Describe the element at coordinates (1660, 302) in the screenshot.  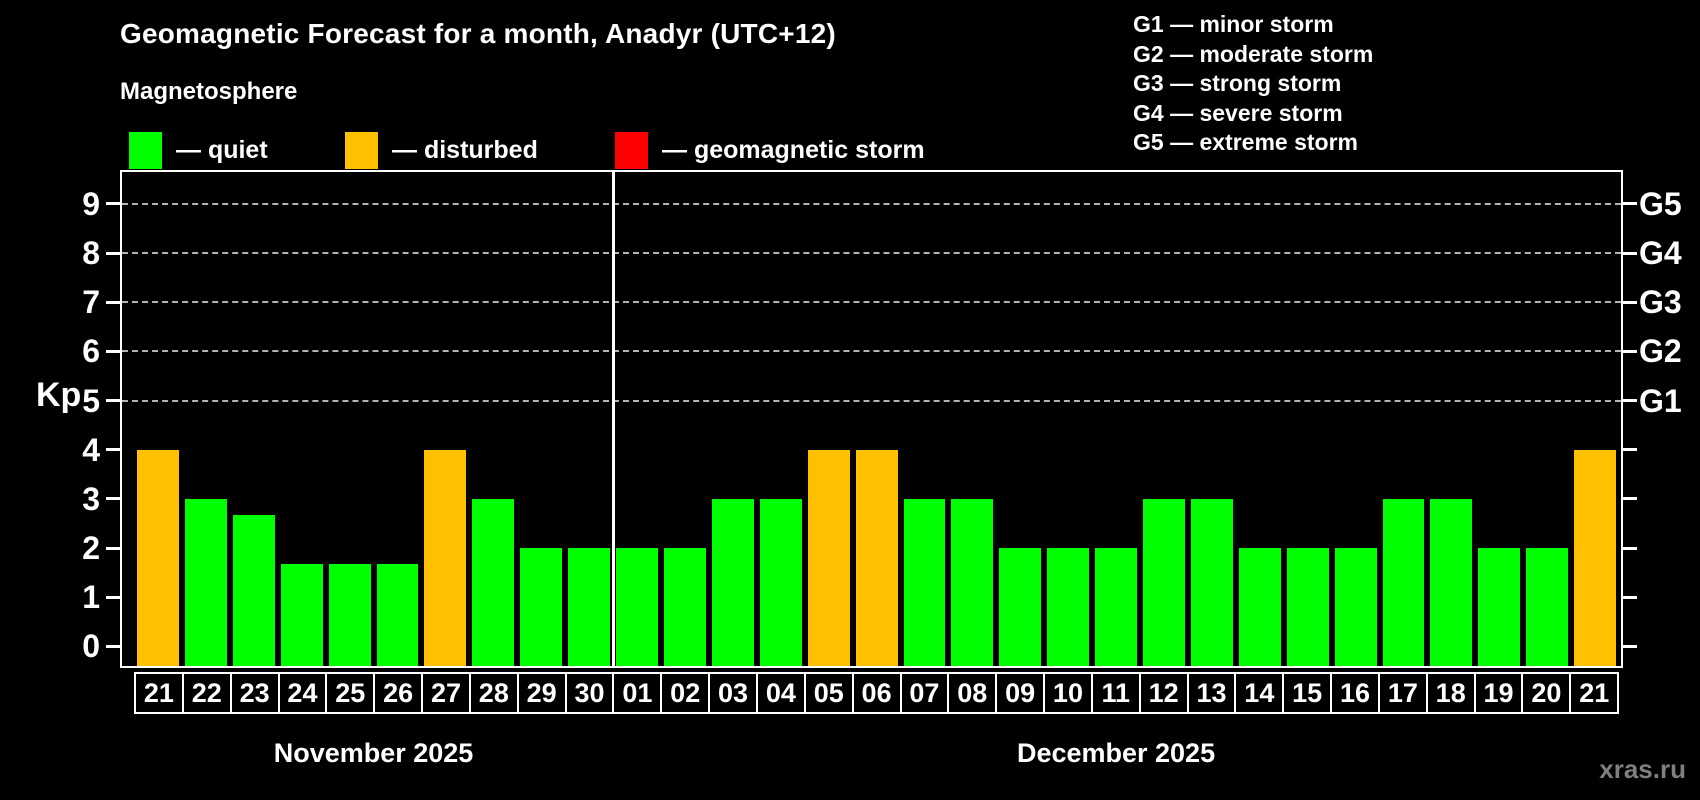
I see `g-axis-label-g3: G3` at that location.